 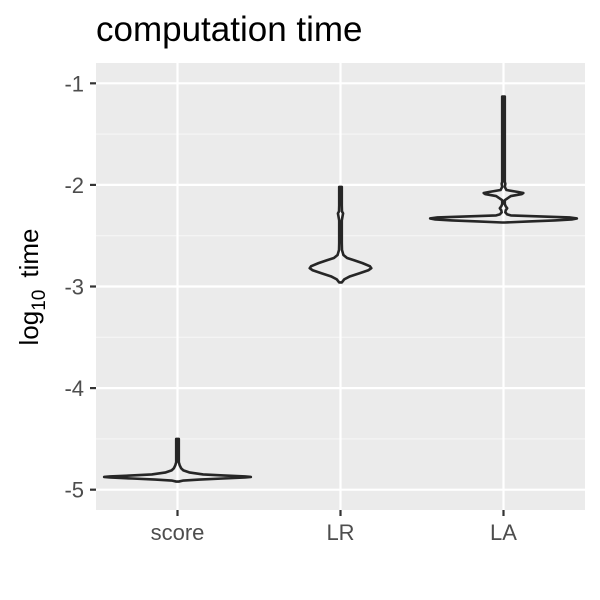 I want to click on violin-LA, so click(x=503, y=159).